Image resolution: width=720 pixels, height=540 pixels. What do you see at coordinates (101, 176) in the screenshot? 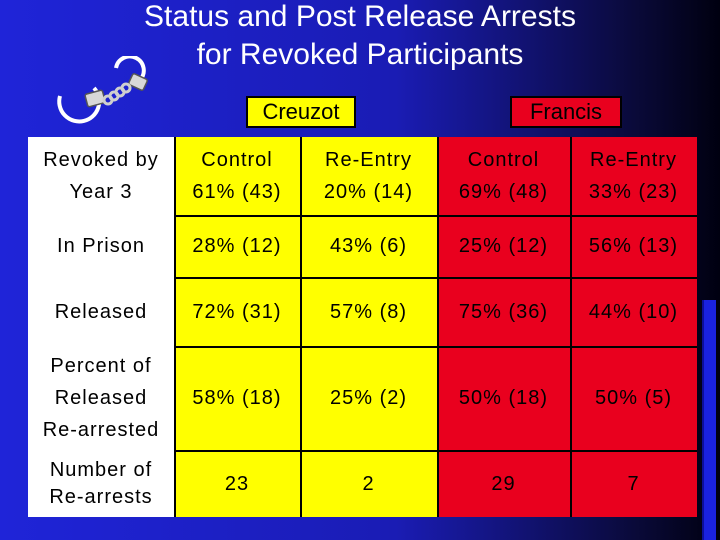
I see `row-label-revoked: Revoked by Year 3` at bounding box center [101, 176].